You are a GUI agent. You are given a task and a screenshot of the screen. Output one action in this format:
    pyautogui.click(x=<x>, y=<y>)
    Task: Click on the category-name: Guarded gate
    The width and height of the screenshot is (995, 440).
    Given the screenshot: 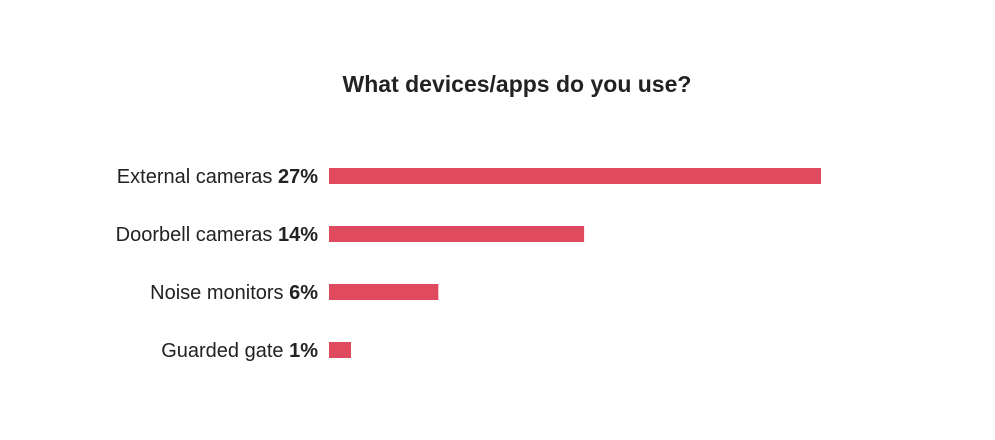 What is the action you would take?
    pyautogui.click(x=225, y=351)
    